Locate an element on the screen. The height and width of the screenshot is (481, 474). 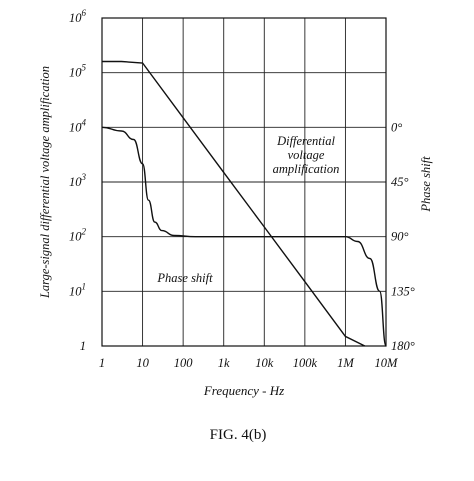
x-tick-label: 1 is located at coordinates (102, 363).